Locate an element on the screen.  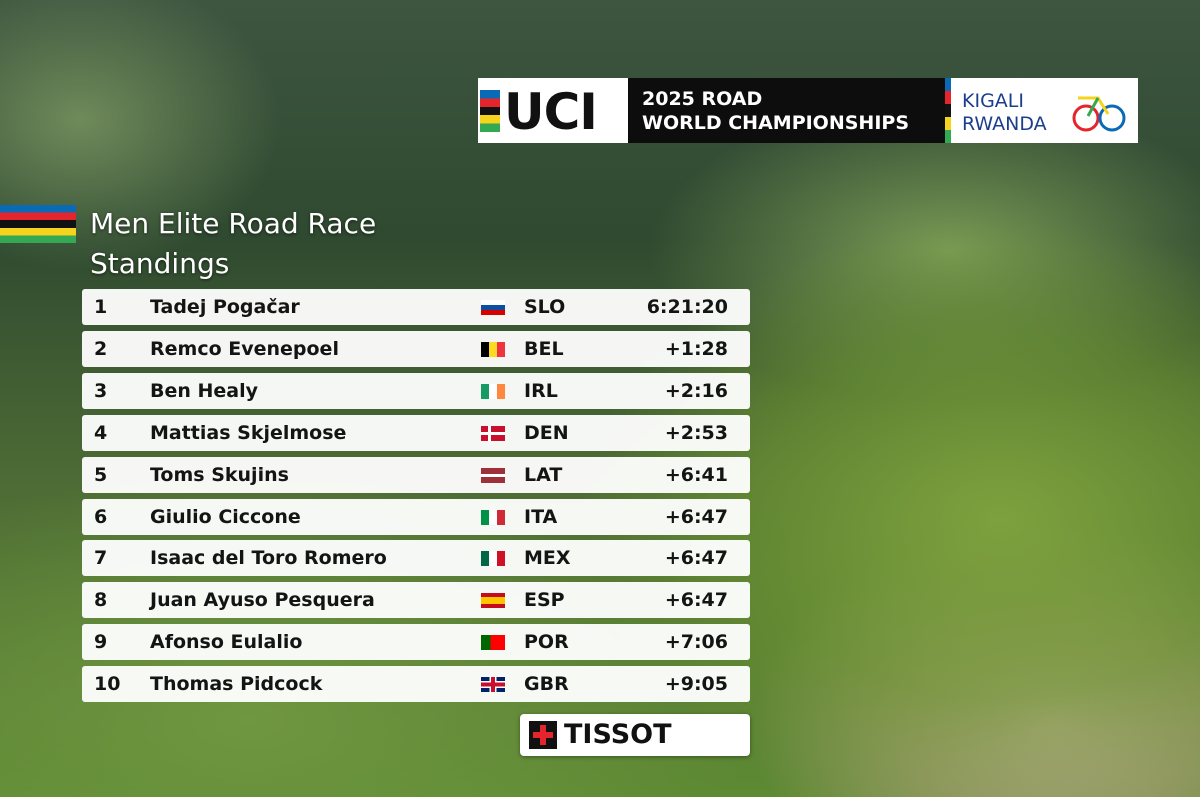
country-code: POR is located at coordinates (546, 642).